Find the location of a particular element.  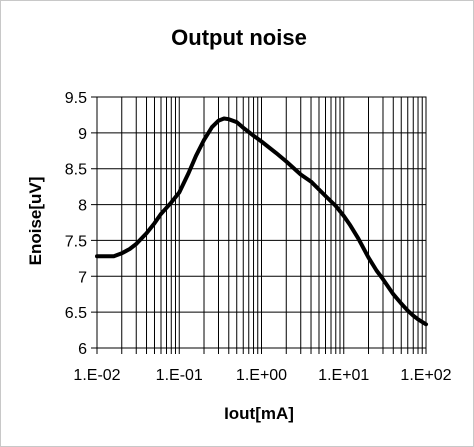

x-tick-label: 1.E+00 is located at coordinates (261, 375).